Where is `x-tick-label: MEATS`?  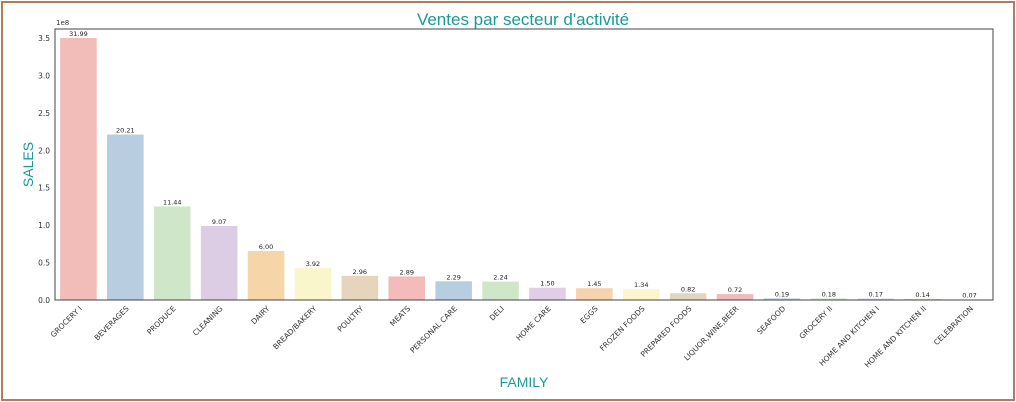
x-tick-label: MEATS is located at coordinates (400, 316).